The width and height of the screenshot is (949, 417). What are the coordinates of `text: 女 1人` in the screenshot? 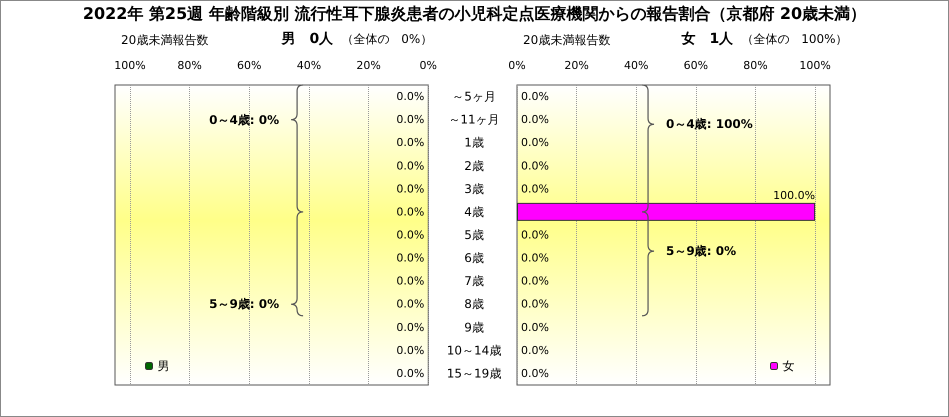 It's located at (708, 39).